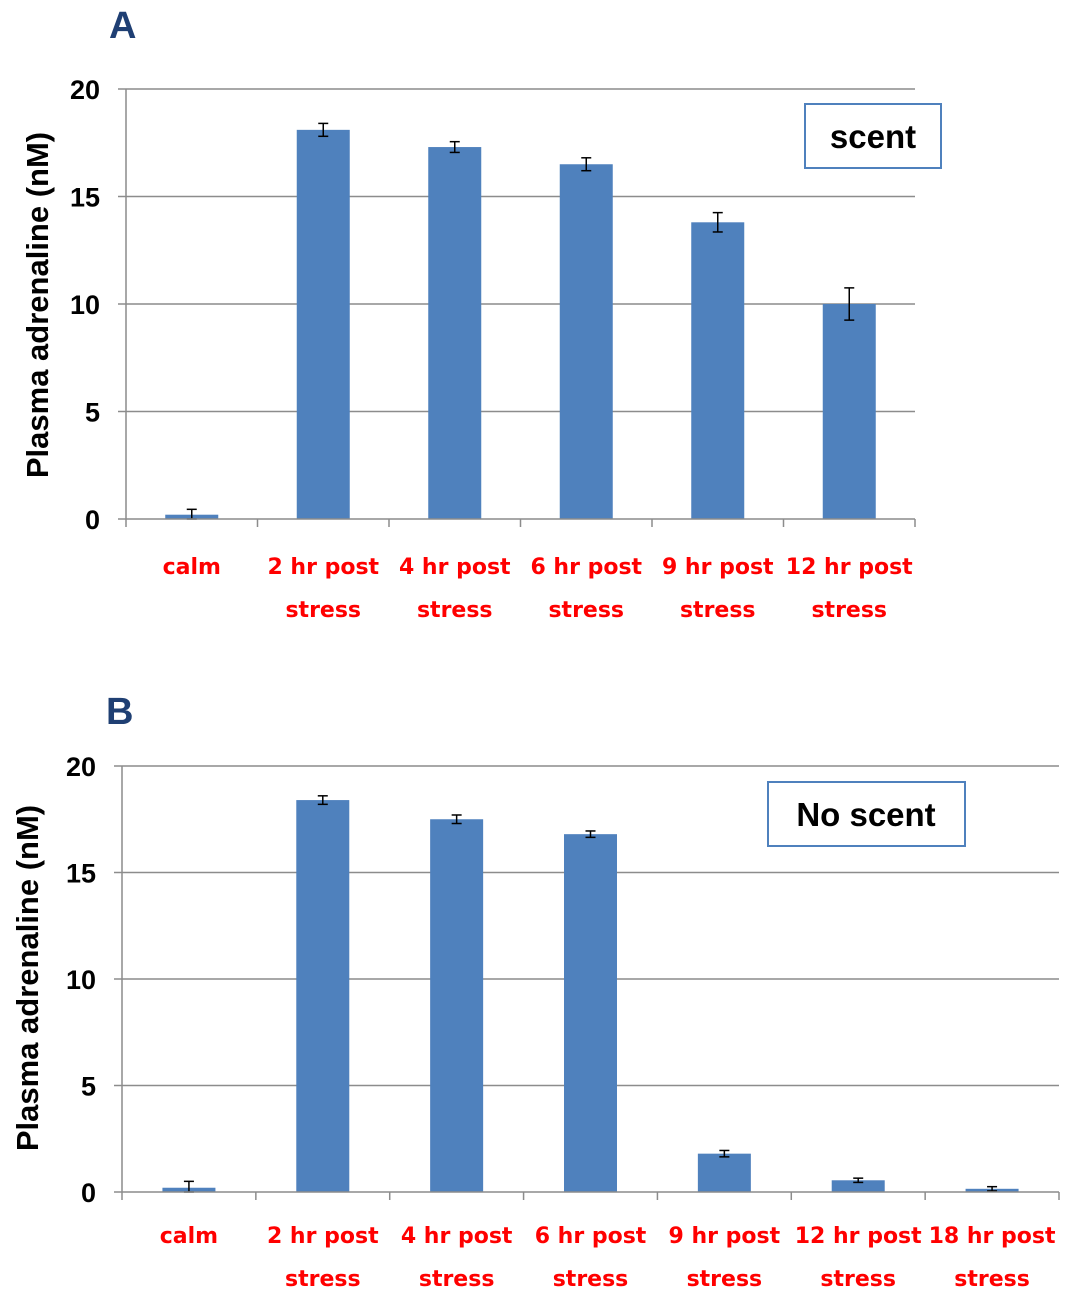 The image size is (1065, 1294). I want to click on panel-a-annotation-text: scent, so click(873, 136).